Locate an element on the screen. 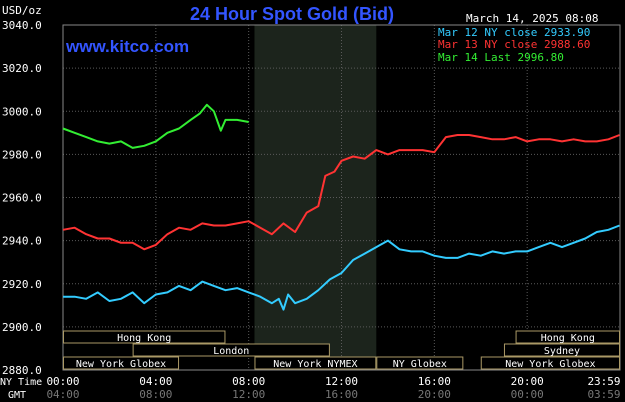  market-session-label: NY Globex is located at coordinates (420, 364).